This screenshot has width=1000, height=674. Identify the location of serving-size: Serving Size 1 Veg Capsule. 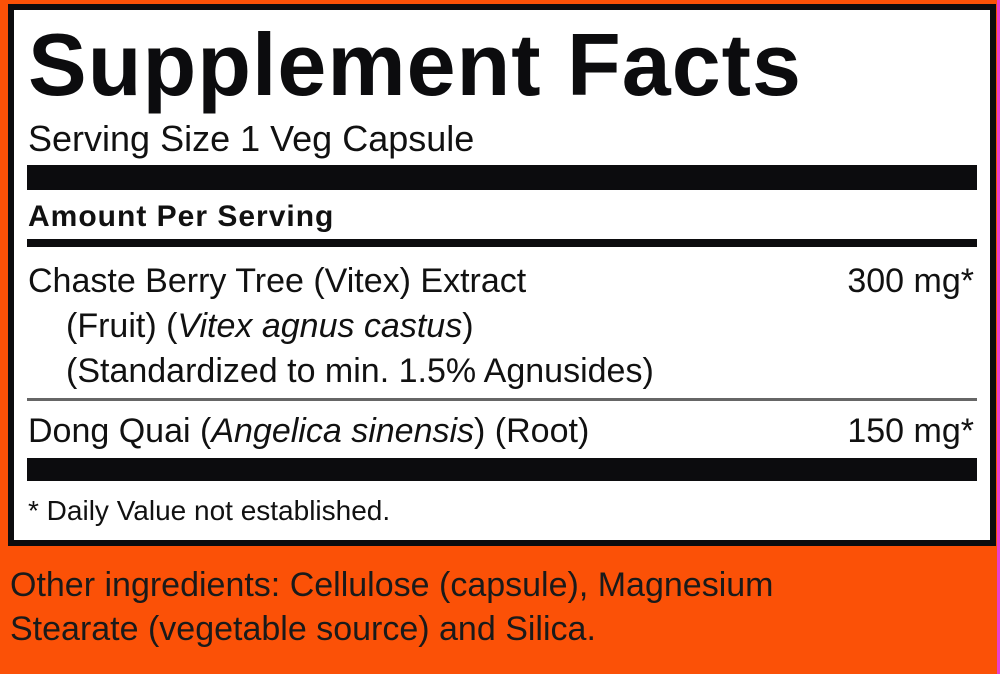
(251, 138).